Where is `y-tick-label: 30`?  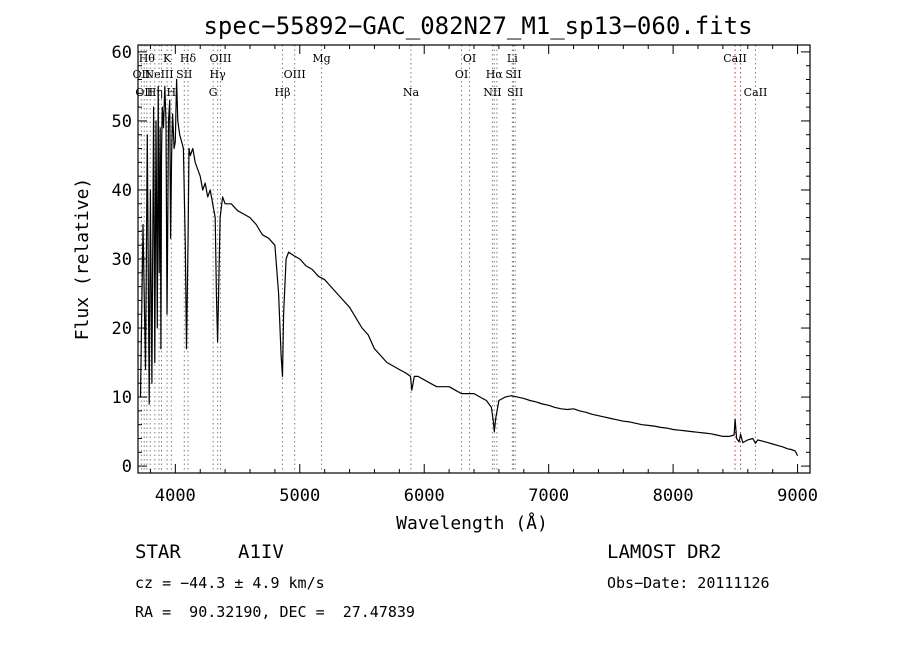 y-tick-label: 30 is located at coordinates (122, 260).